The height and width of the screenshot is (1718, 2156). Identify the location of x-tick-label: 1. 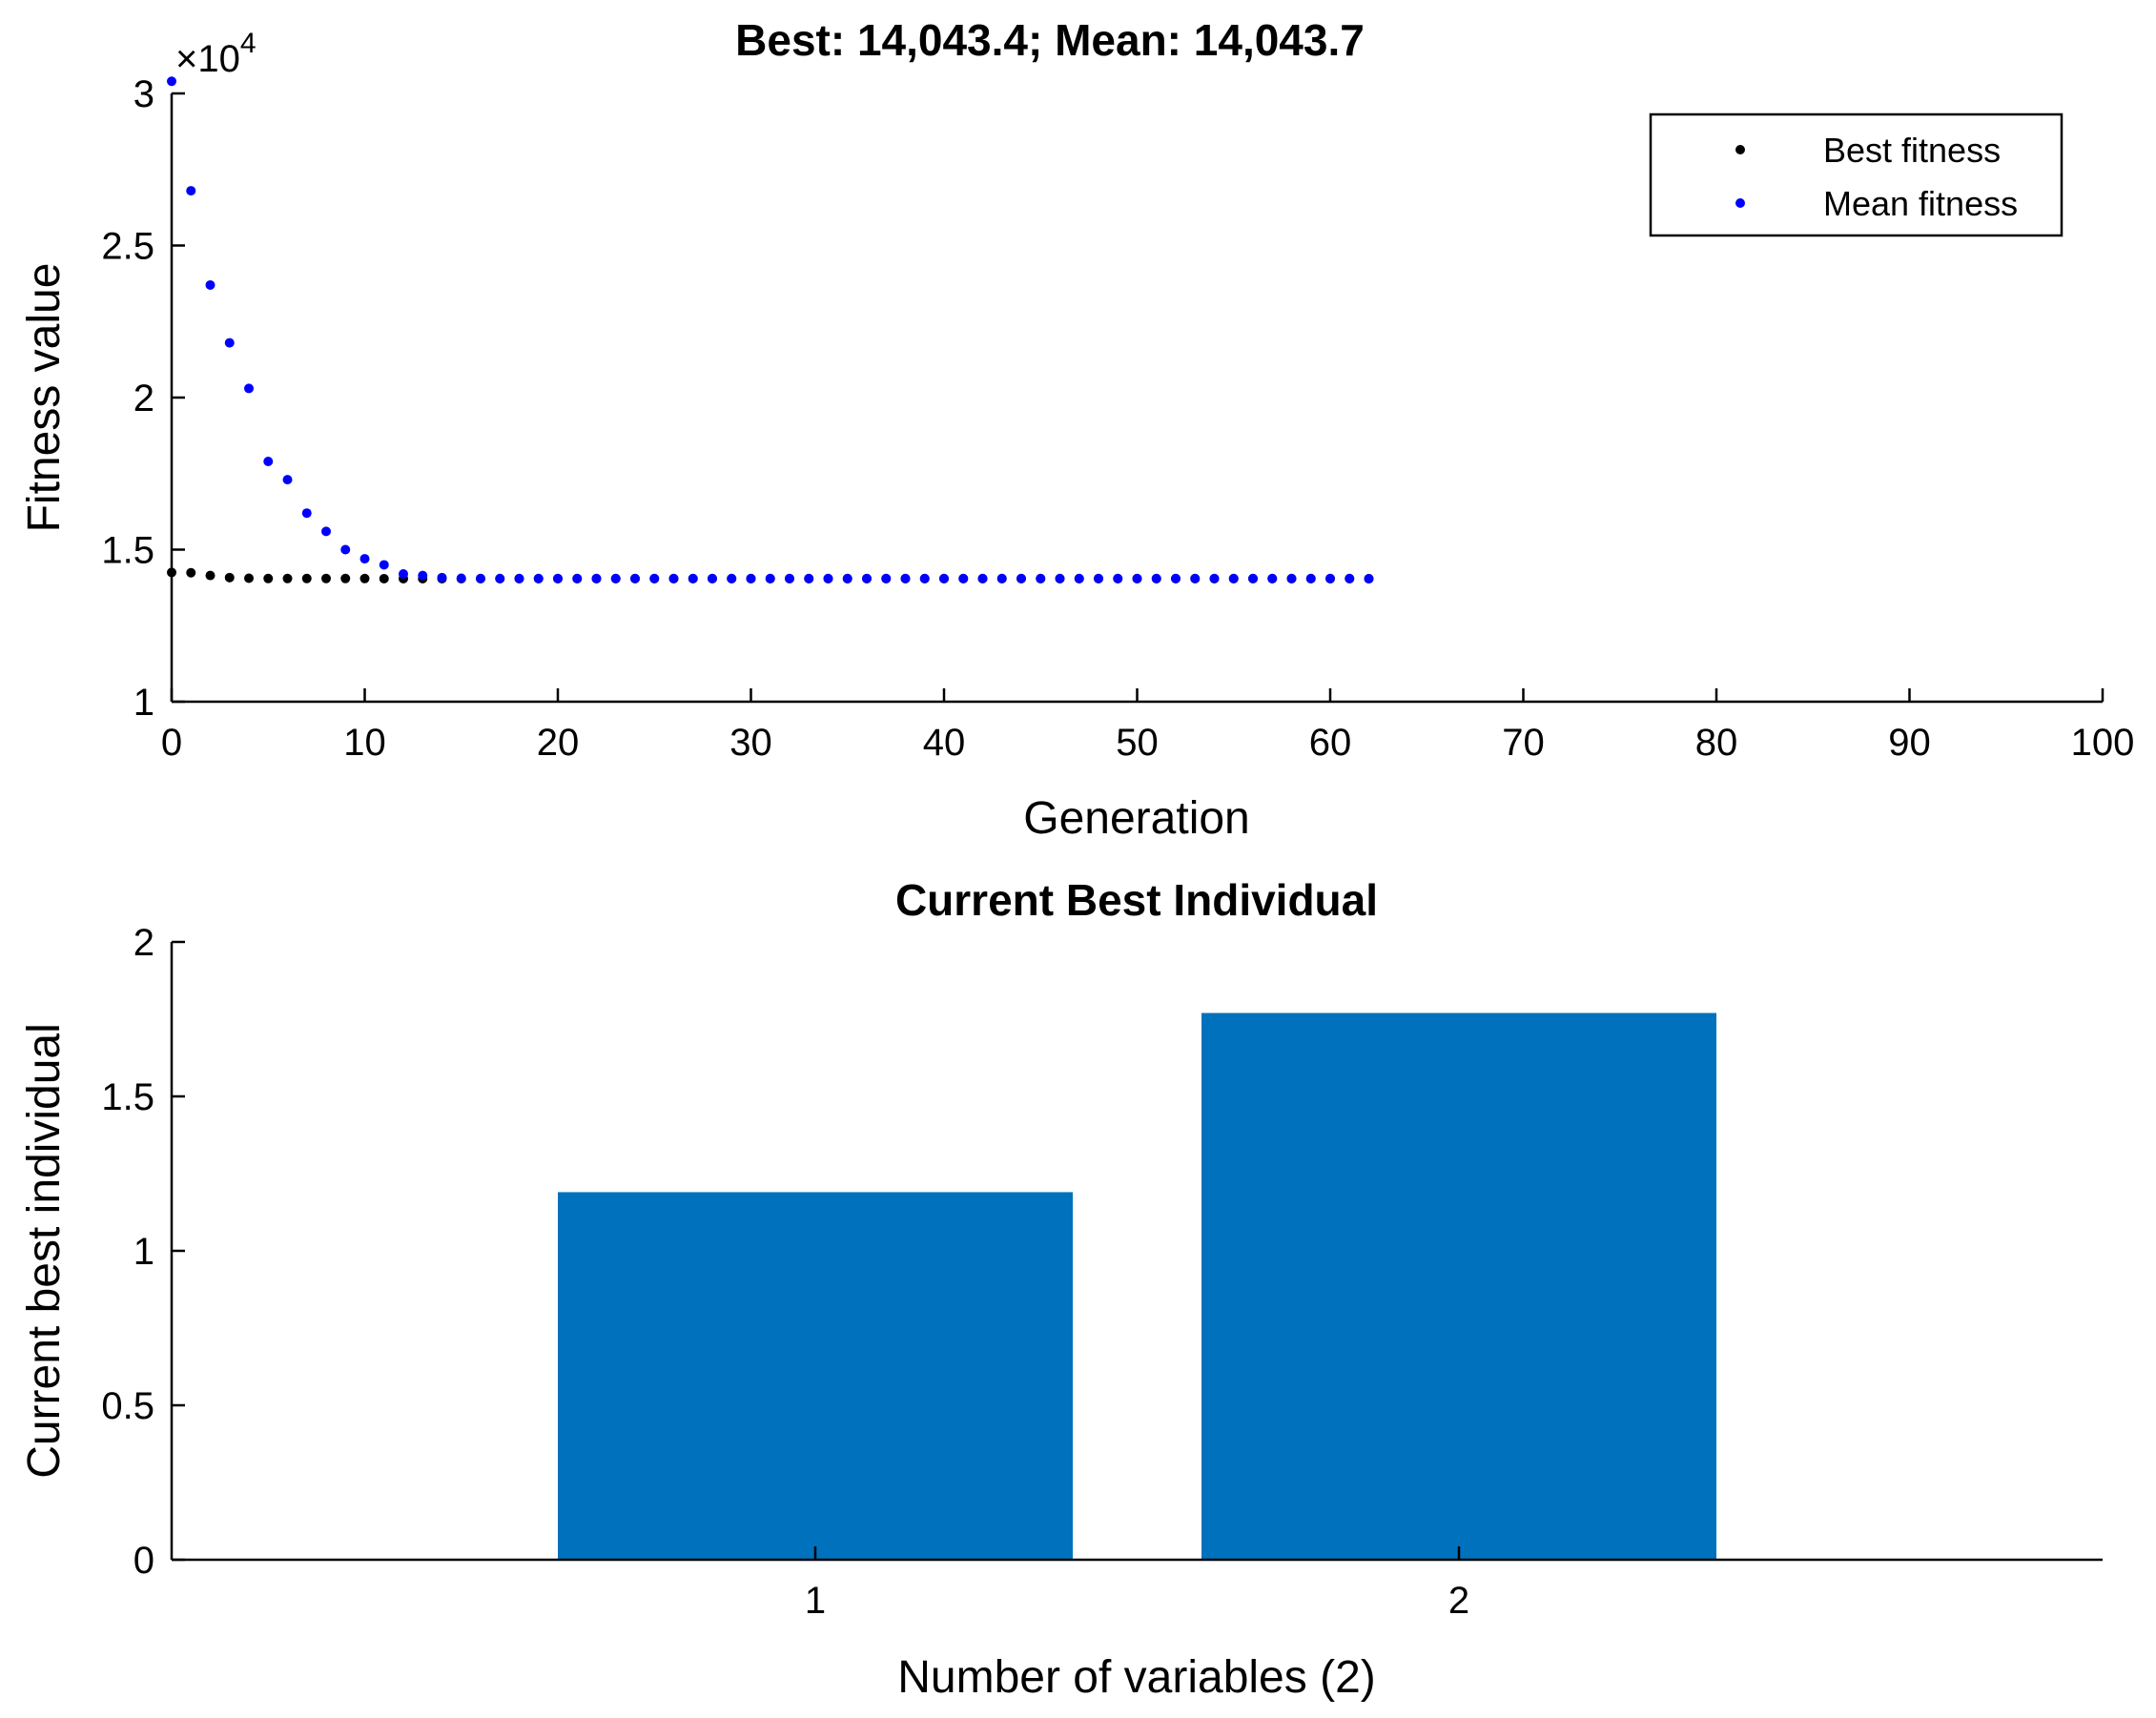
(815, 1601).